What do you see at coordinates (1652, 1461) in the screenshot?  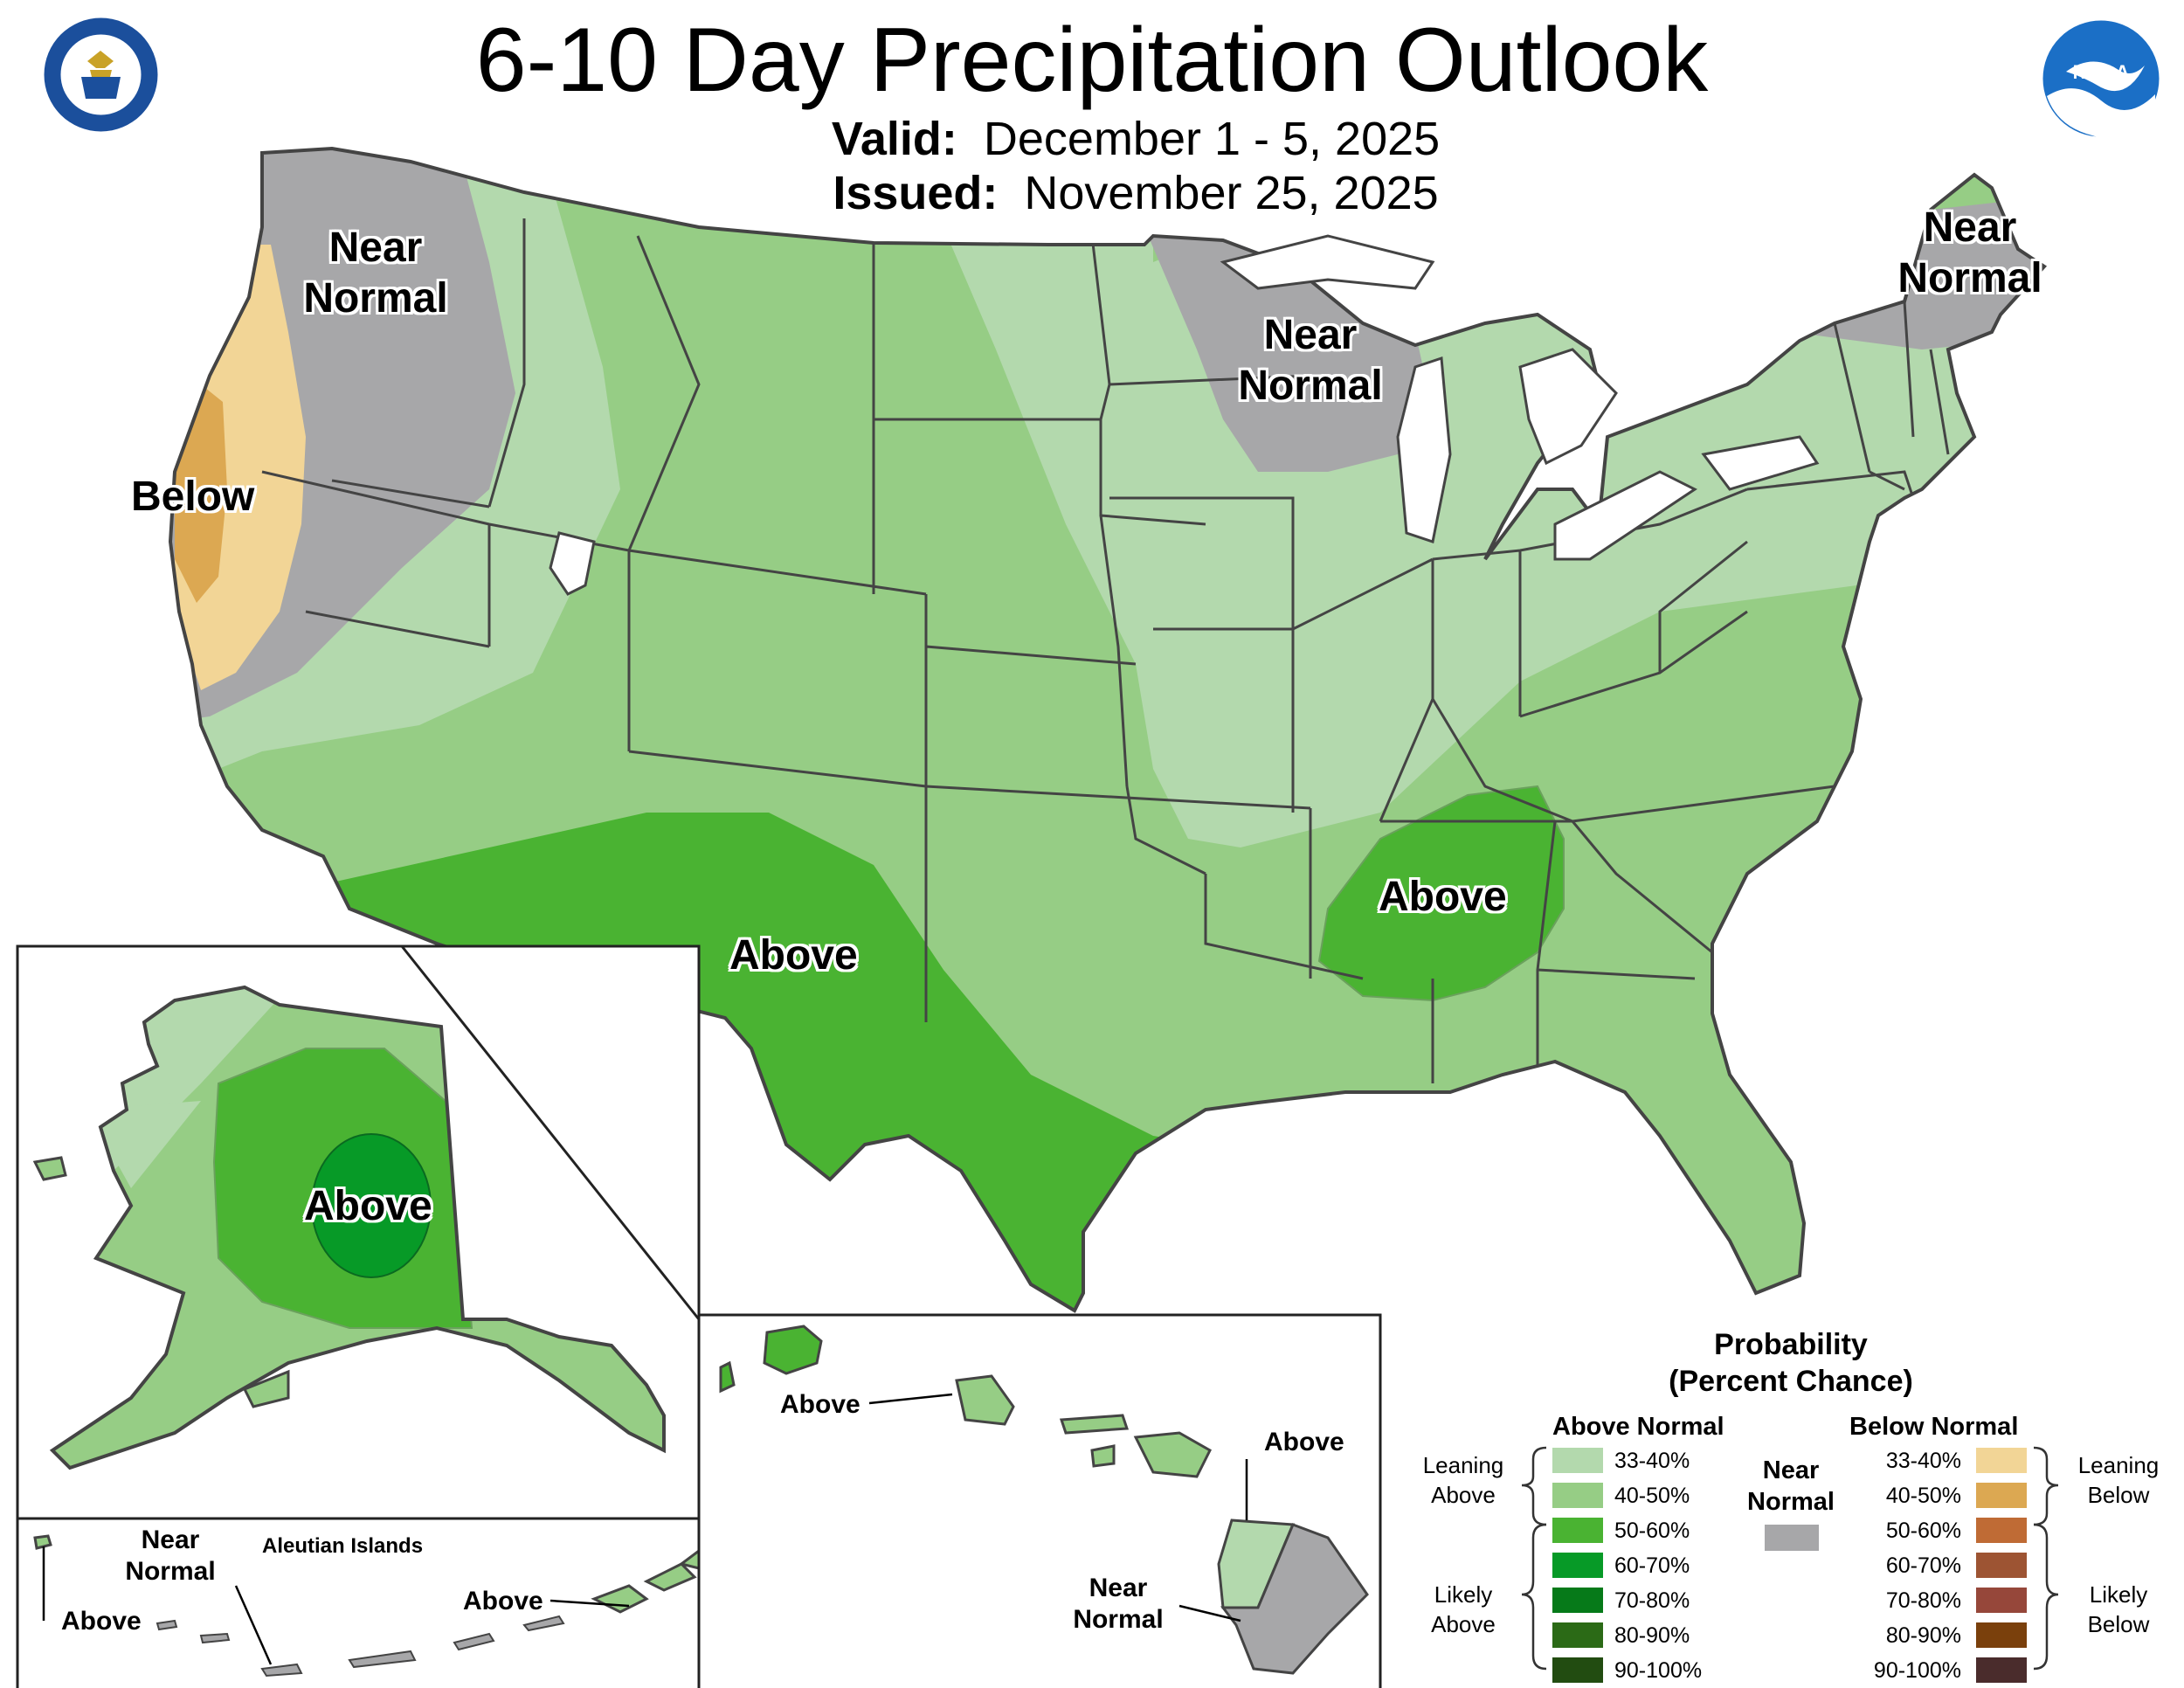 I see `legend-above-range-0: 33-40%` at bounding box center [1652, 1461].